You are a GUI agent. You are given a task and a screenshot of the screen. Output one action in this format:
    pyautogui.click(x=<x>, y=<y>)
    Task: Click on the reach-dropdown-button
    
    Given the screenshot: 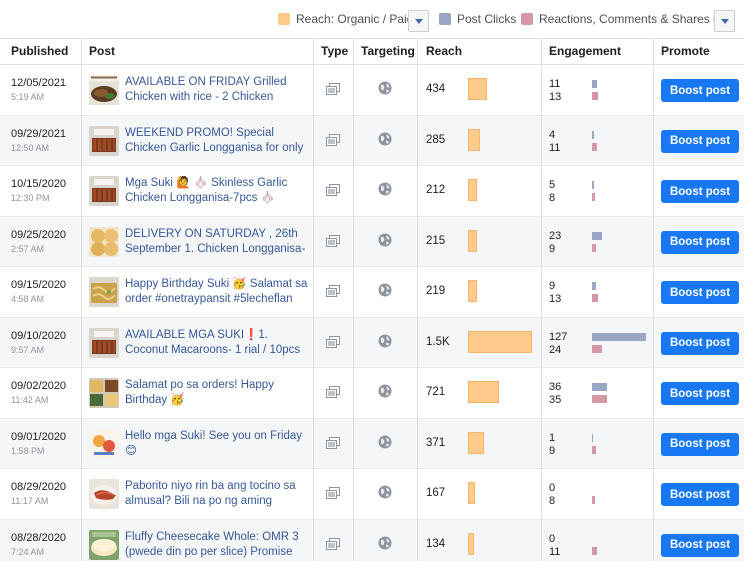 What is the action you would take?
    pyautogui.click(x=418, y=21)
    